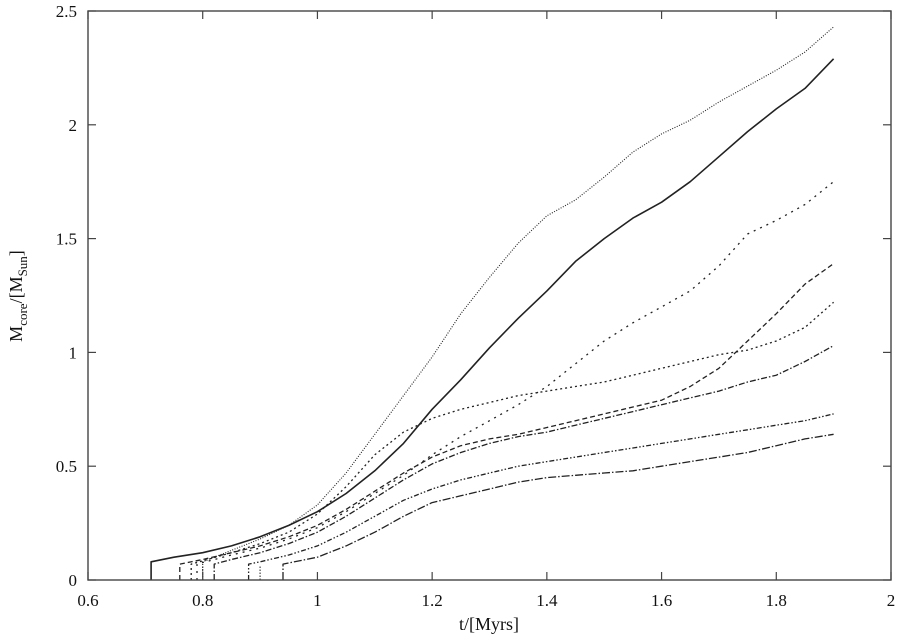 The image size is (902, 639). What do you see at coordinates (547, 600) in the screenshot?
I see `x-tick-label: 1.4` at bounding box center [547, 600].